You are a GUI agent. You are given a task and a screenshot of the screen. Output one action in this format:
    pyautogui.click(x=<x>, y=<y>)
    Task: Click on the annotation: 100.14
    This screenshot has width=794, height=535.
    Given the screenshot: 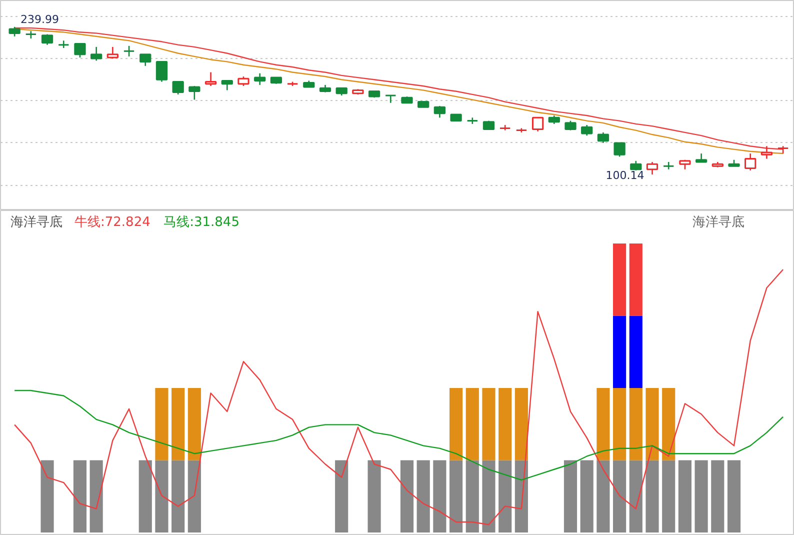 What is the action you would take?
    pyautogui.click(x=625, y=175)
    